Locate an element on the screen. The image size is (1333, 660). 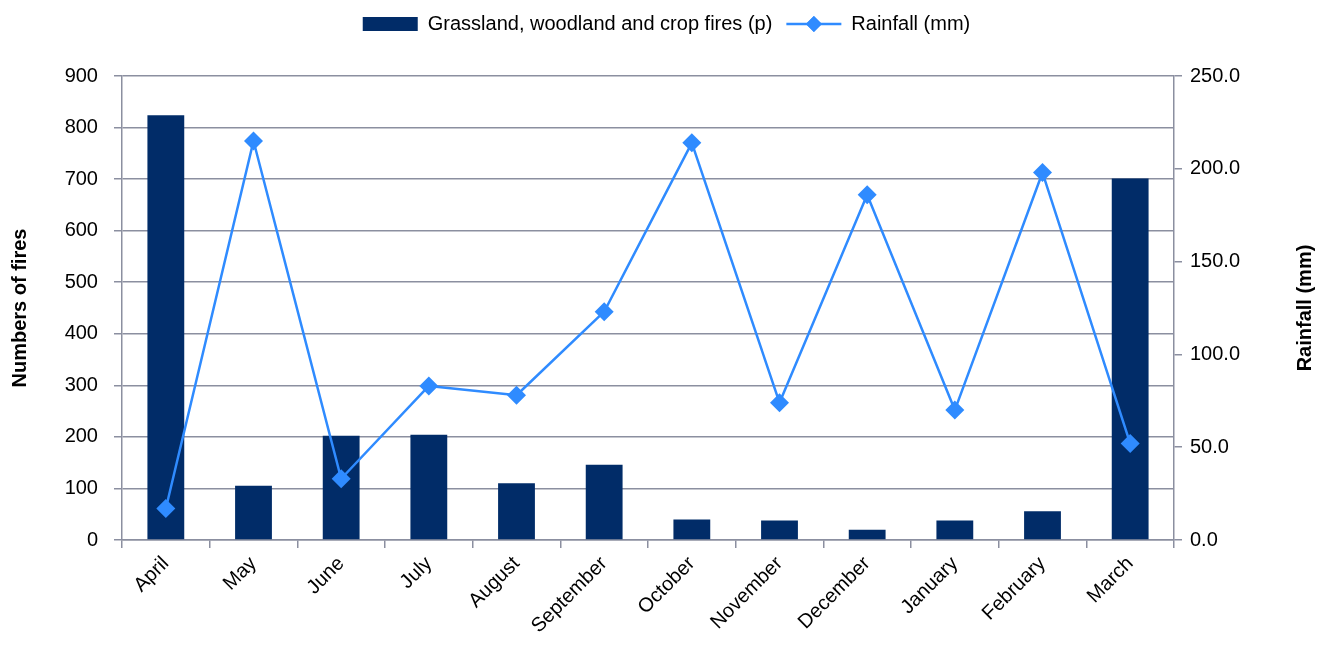
y-tick-label: 400 is located at coordinates (81, 332).